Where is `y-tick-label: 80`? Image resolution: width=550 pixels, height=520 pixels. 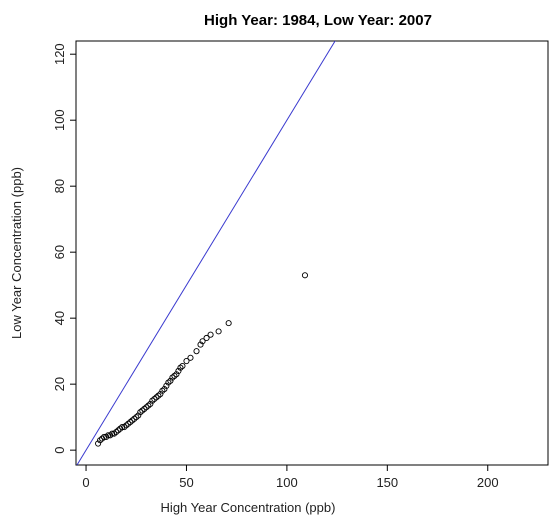
y-tick-label: 80 is located at coordinates (59, 186).